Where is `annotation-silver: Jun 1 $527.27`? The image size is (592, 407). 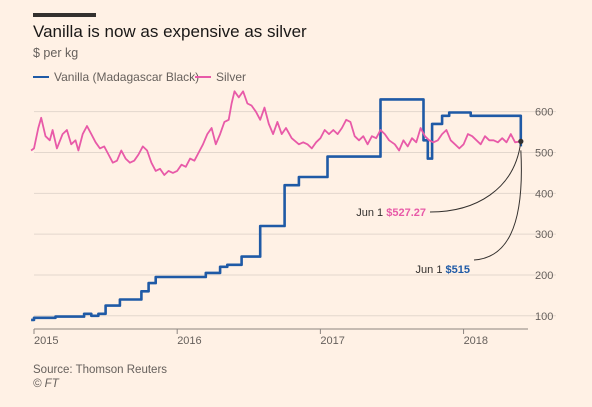 annotation-silver: Jun 1 $527.27 is located at coordinates (391, 213).